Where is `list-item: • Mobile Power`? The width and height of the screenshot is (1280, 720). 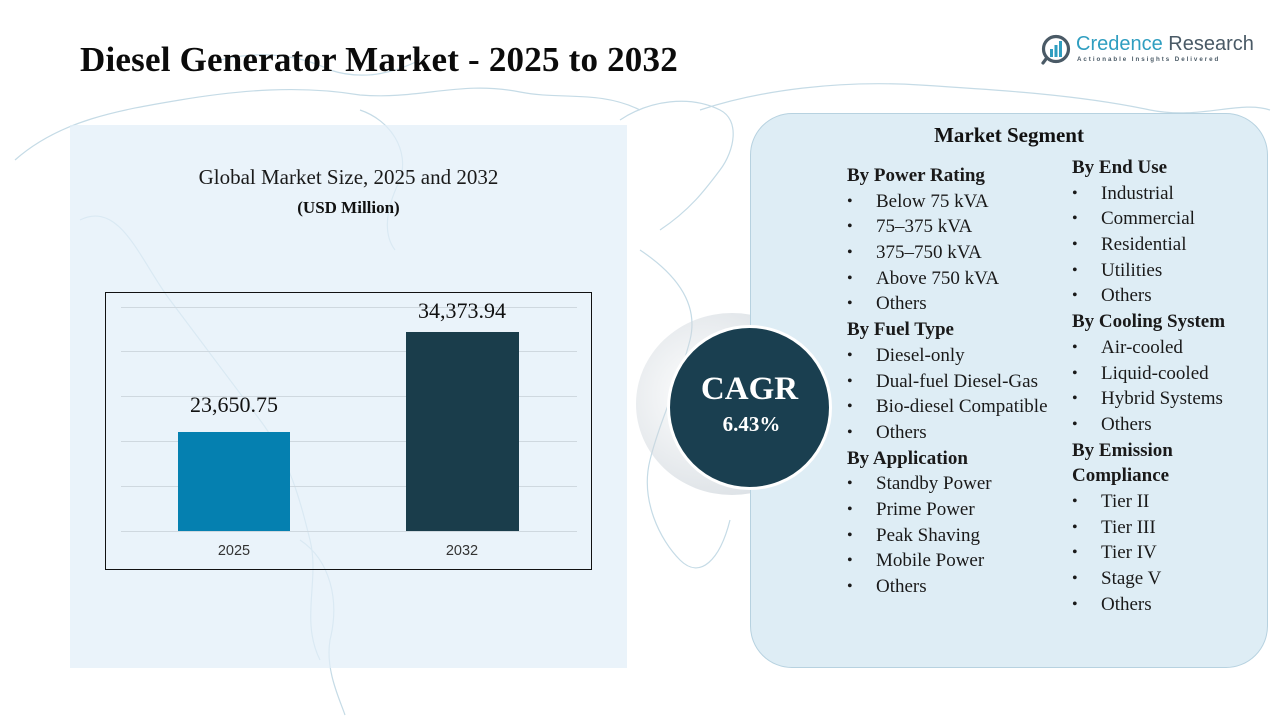 list-item: • Mobile Power is located at coordinates (947, 561).